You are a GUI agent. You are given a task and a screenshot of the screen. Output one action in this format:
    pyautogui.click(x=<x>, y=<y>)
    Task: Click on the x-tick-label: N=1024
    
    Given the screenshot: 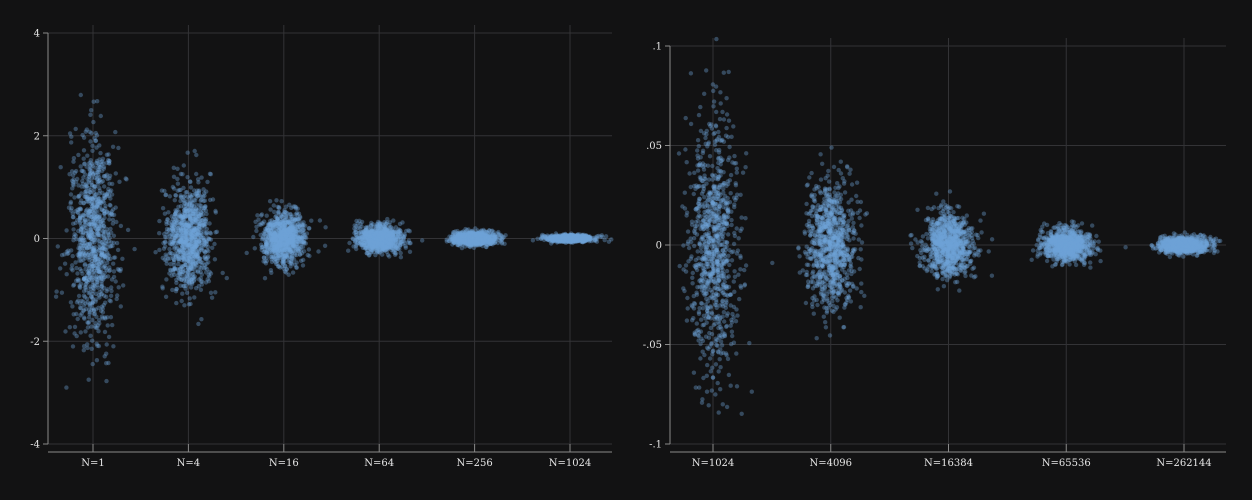 What is the action you would take?
    pyautogui.click(x=570, y=463)
    